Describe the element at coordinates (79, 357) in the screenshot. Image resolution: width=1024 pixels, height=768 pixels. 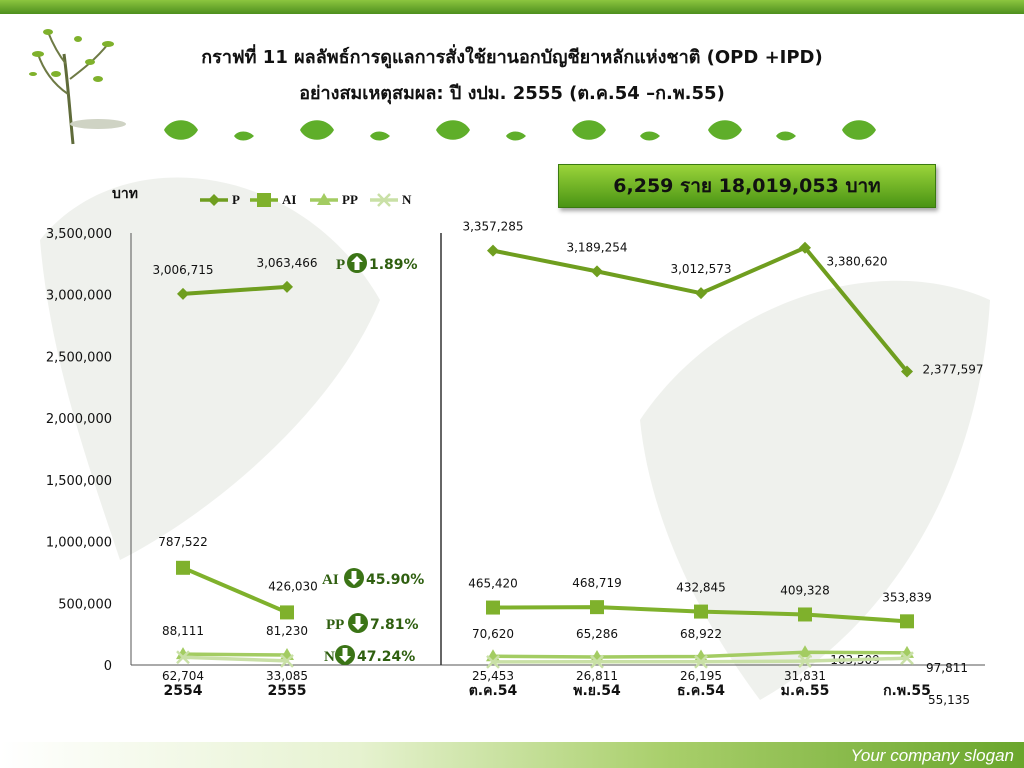
I see `y-tick-label: 2,500,000` at that location.